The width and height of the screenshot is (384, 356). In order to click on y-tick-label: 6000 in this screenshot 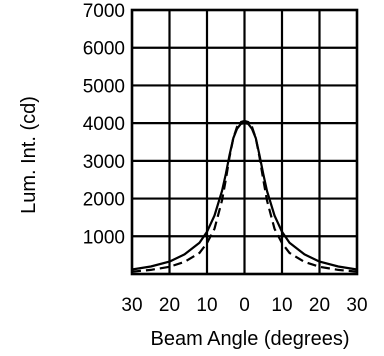, I will do `click(104, 49)`.